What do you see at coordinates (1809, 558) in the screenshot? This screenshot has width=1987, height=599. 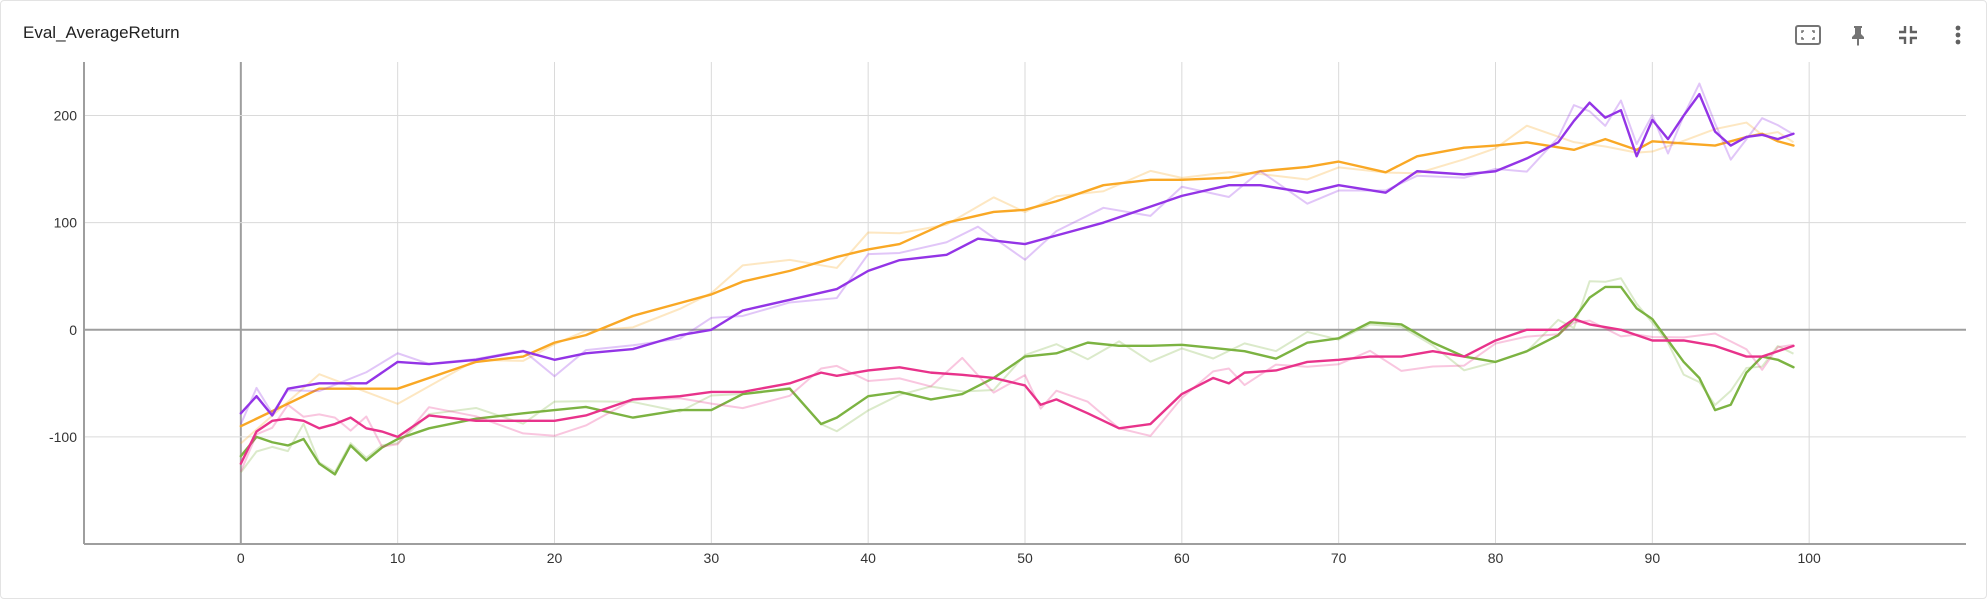 I see `x-tick-label: 100` at bounding box center [1809, 558].